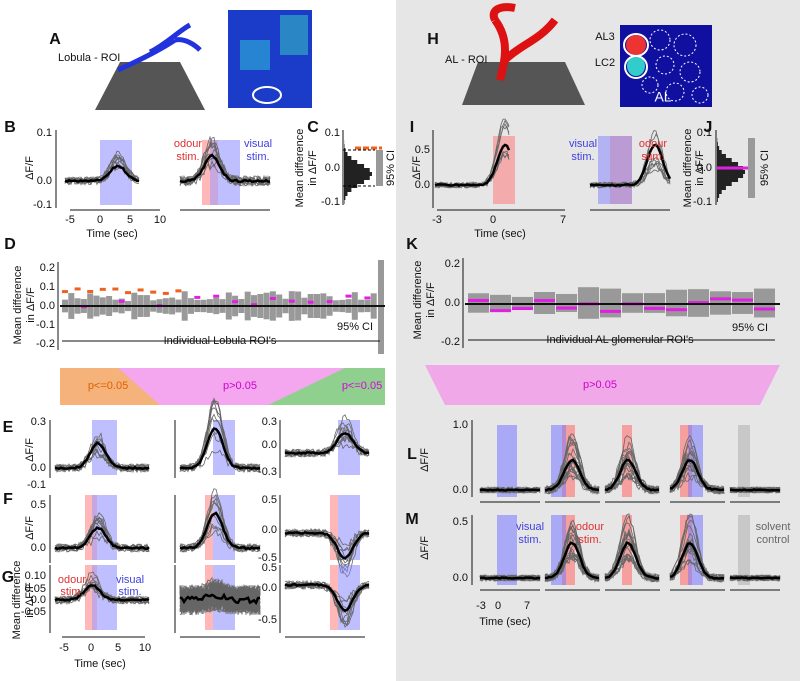  I want to click on glomeruli-outlines, so click(675, 66).